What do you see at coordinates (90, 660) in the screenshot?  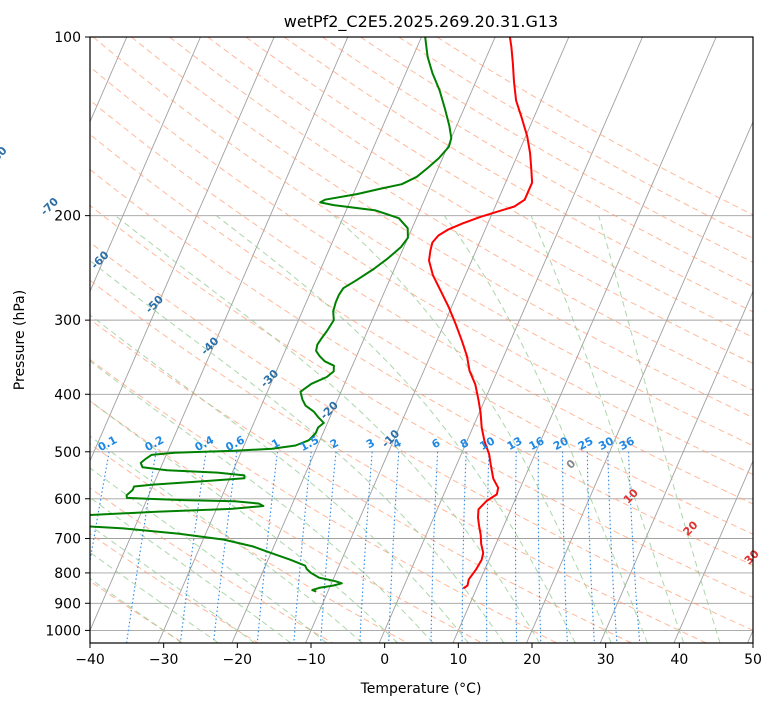 I see `x-tick-label: −40` at bounding box center [90, 660].